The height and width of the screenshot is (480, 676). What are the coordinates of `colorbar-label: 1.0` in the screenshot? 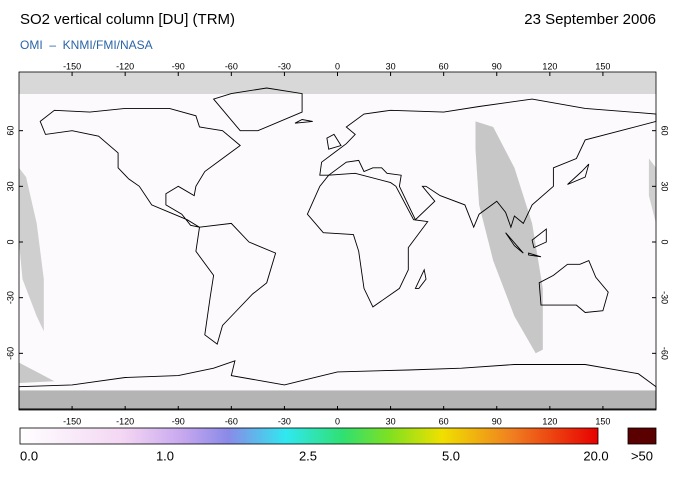 It's located at (165, 455).